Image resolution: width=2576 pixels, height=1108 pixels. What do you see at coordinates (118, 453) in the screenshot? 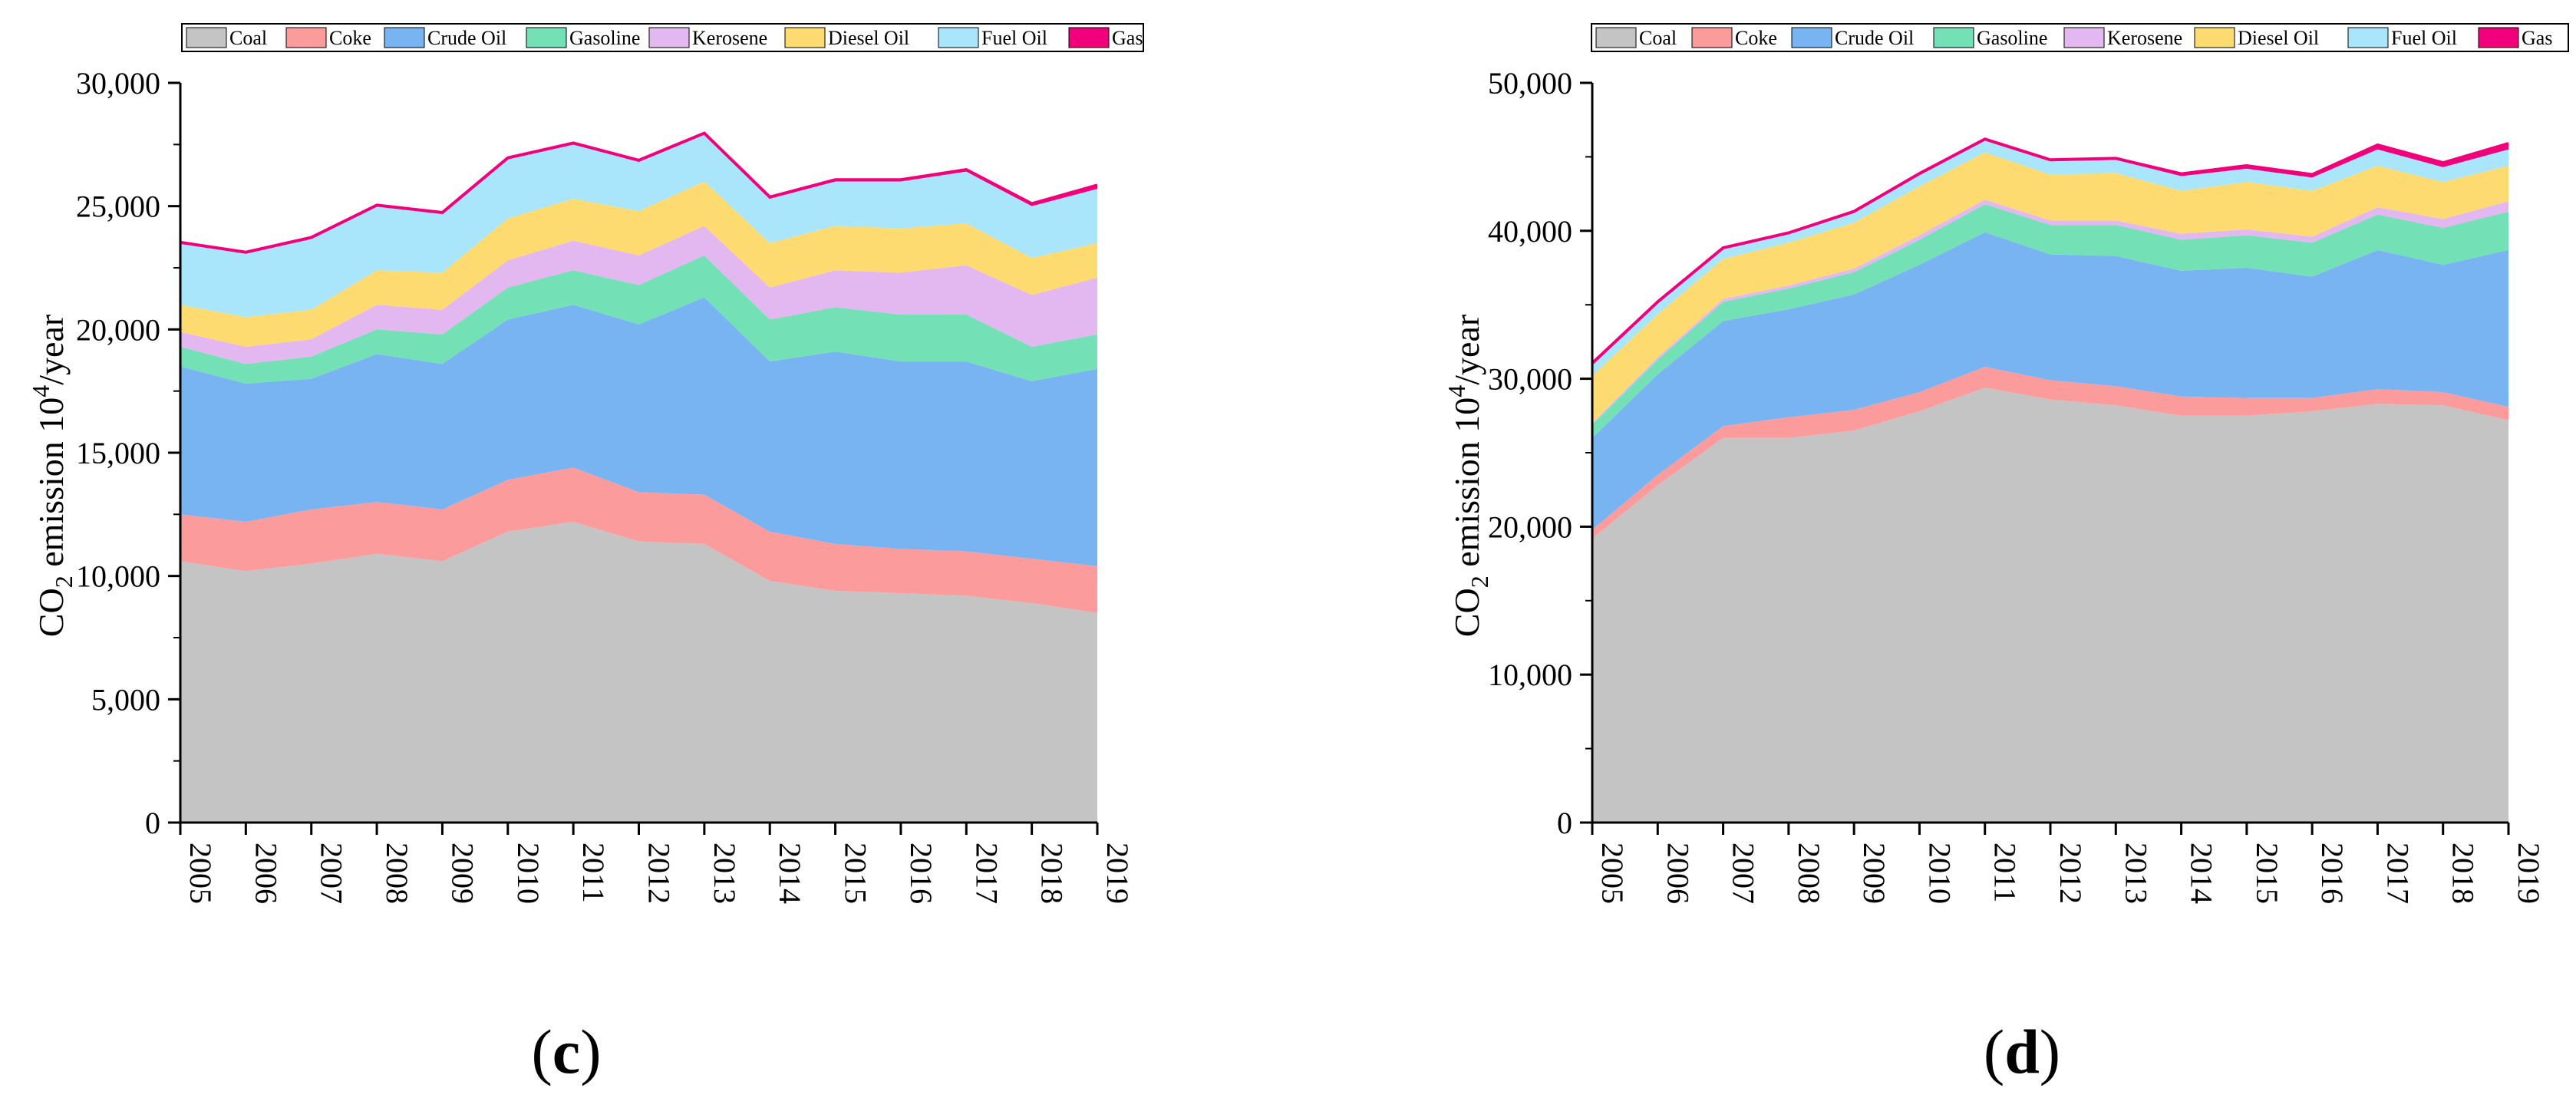
I see `y-tick-label: 15,000` at bounding box center [118, 453].